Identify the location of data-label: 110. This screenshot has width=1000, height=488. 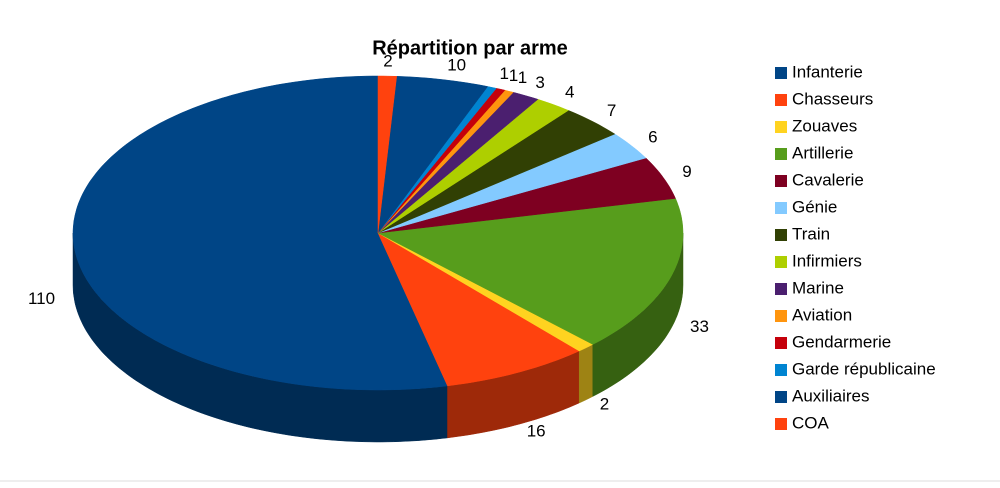
(41, 298).